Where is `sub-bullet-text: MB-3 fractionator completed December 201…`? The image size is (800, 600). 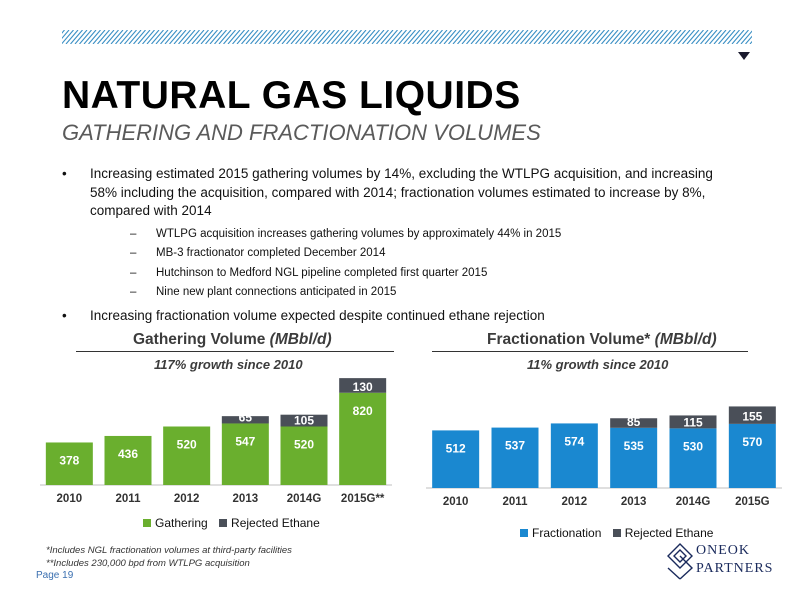 sub-bullet-text: MB-3 fractionator completed December 201… is located at coordinates (271, 253).